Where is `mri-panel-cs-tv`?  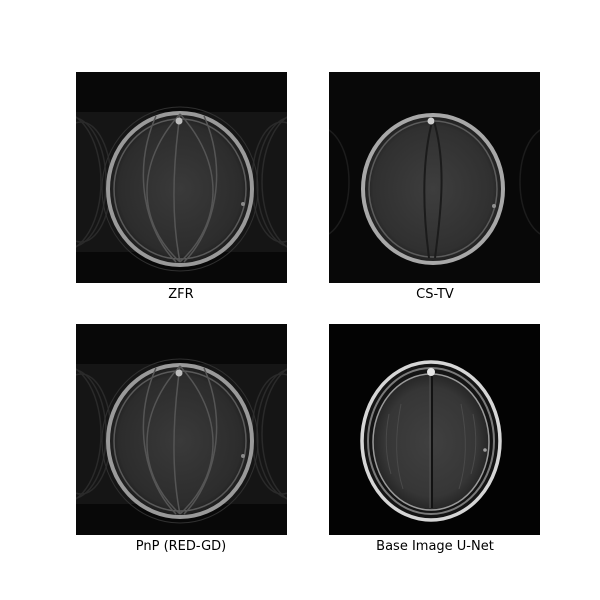
mri-panel-cs-tv is located at coordinates (434, 177).